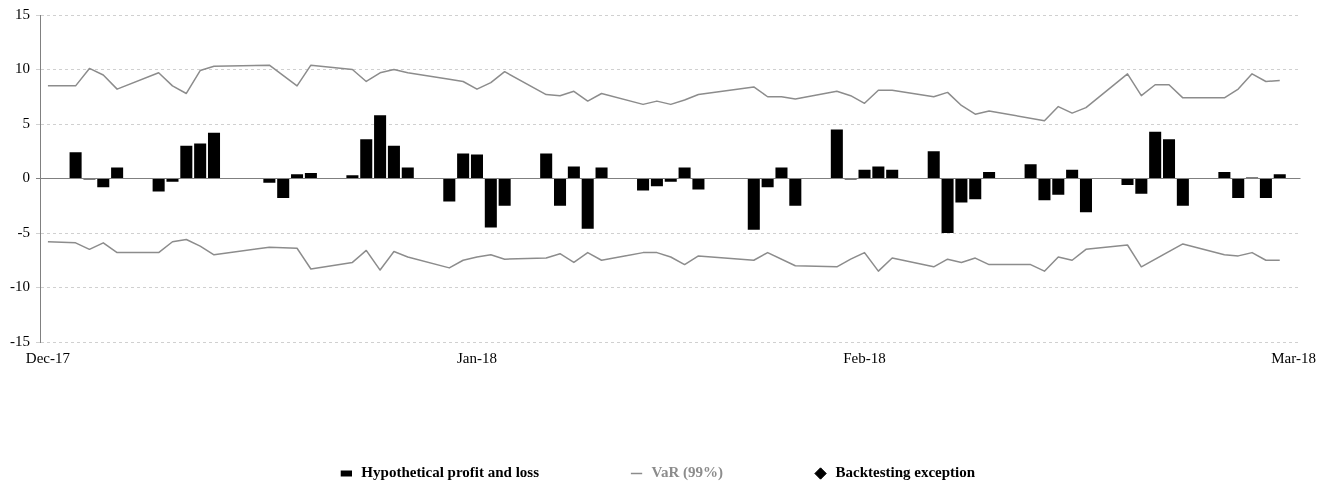  I want to click on y-tick-label: -10, so click(20, 286).